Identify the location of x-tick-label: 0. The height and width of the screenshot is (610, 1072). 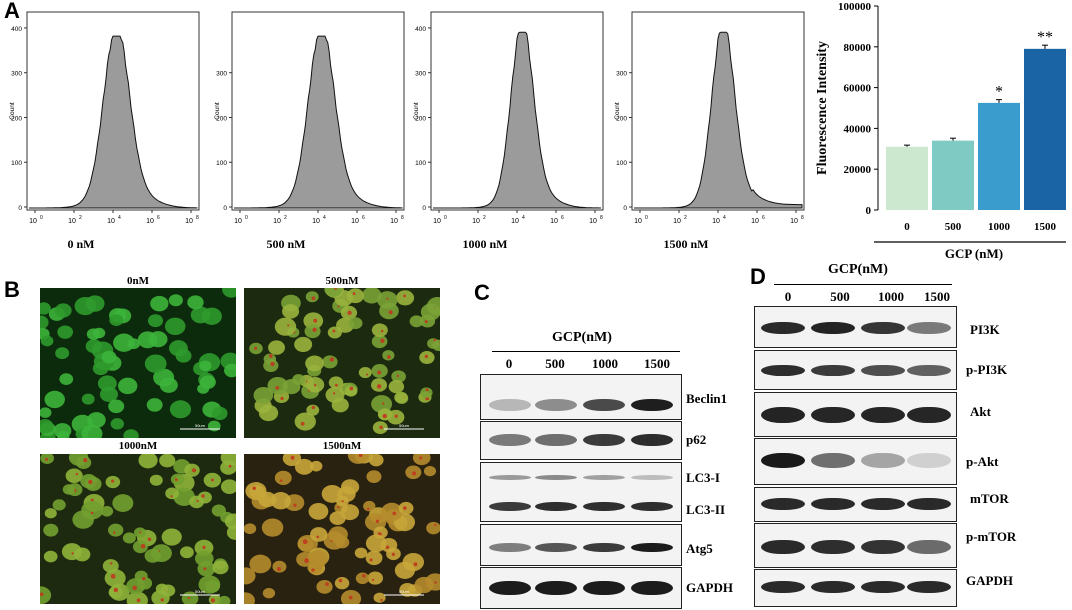
(907, 227).